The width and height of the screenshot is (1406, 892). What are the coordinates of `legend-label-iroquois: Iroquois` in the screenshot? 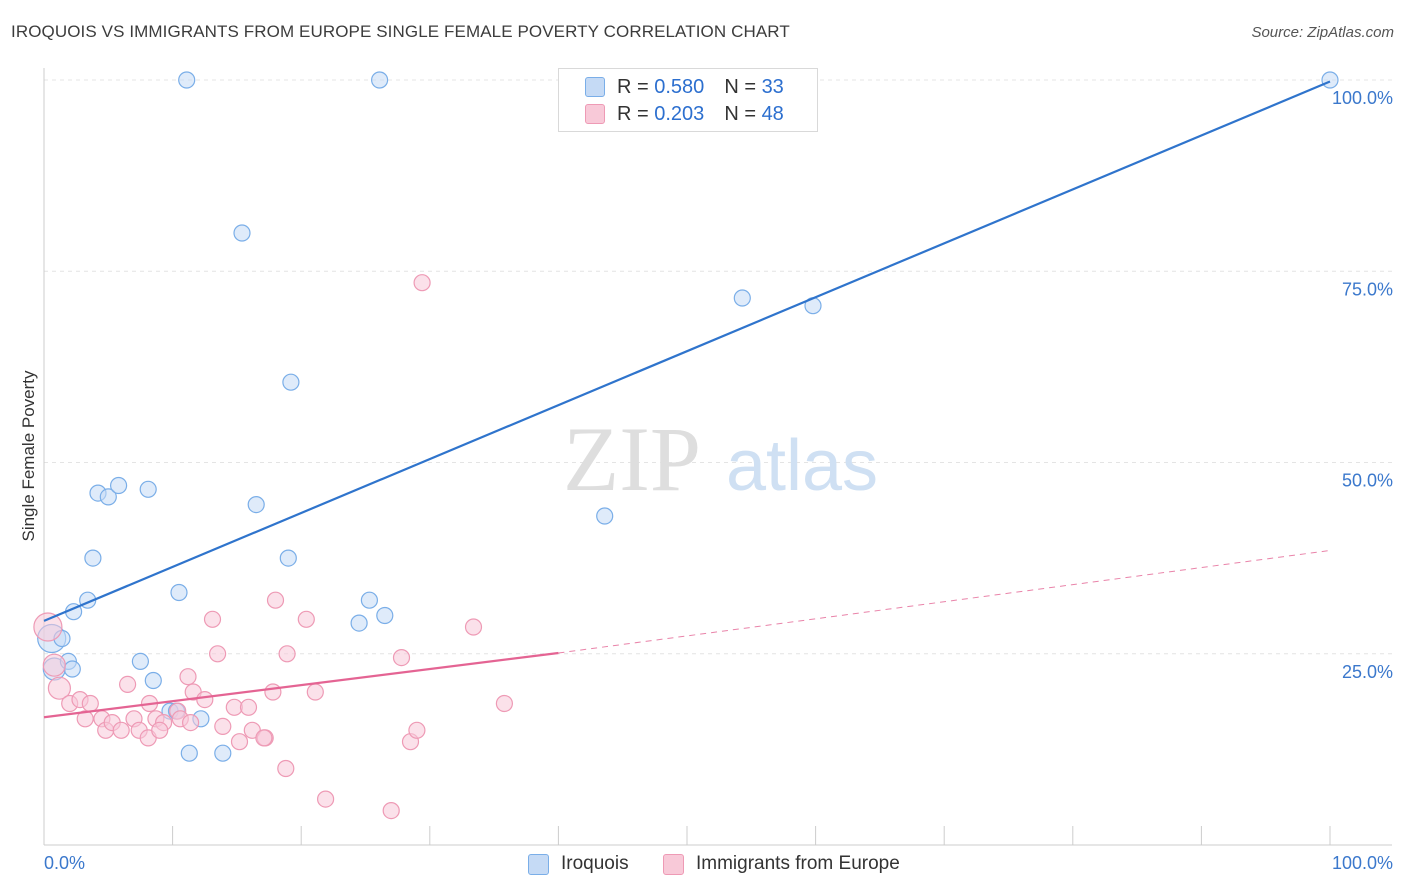 It's located at (595, 863).